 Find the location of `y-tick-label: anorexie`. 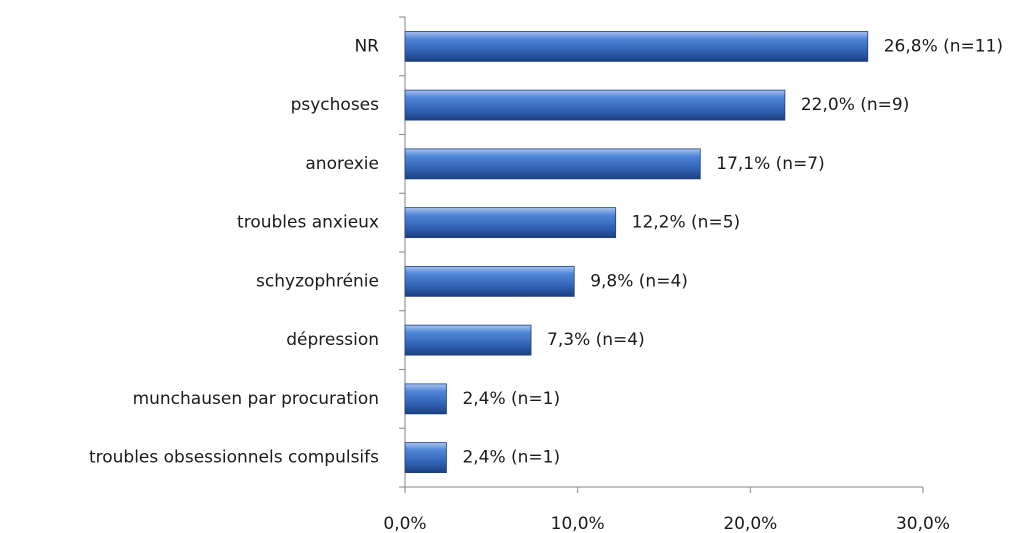

y-tick-label: anorexie is located at coordinates (342, 164).